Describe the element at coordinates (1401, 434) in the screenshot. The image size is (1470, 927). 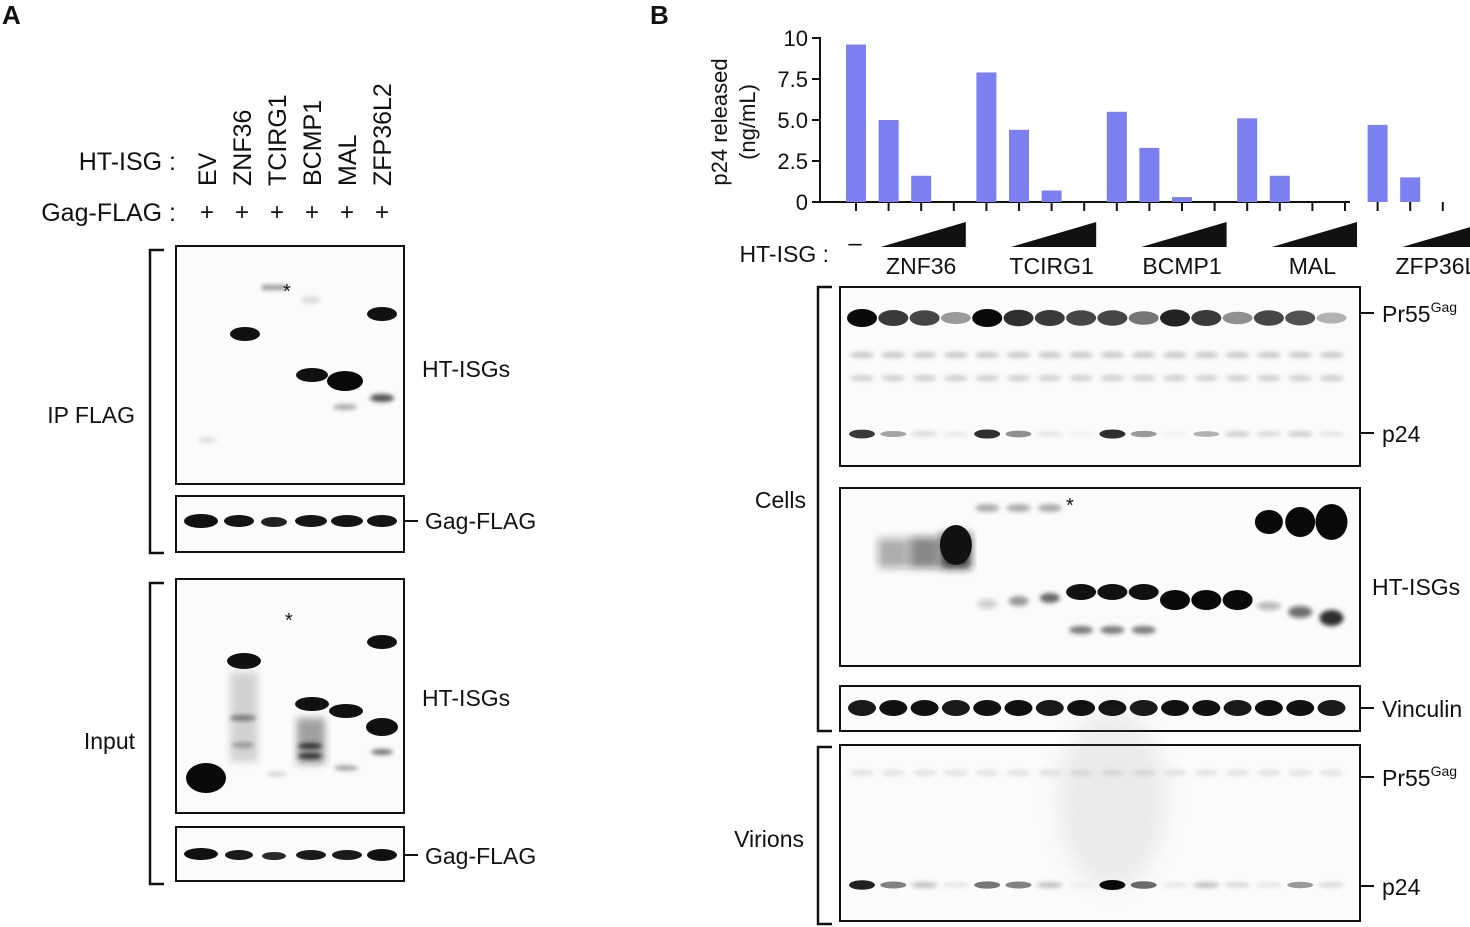
I see `cells-p24-label: p24` at that location.